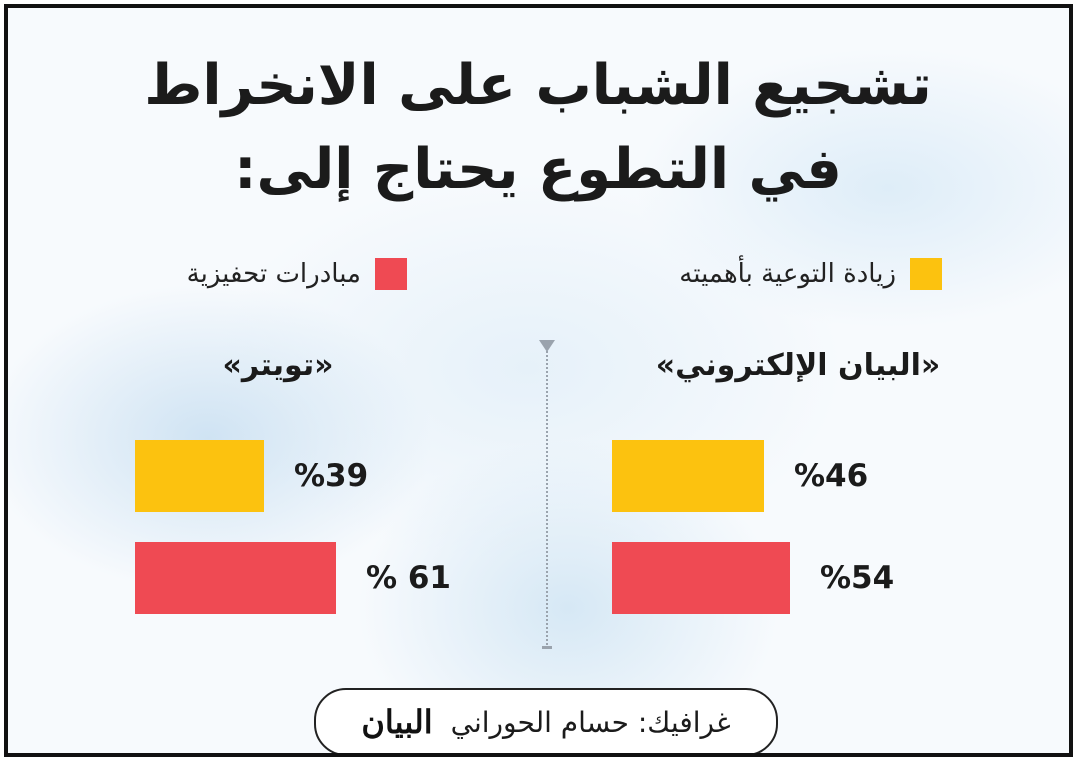 The image size is (1073, 757). Describe the element at coordinates (547, 498) in the screenshot. I see `panel-divider` at that location.